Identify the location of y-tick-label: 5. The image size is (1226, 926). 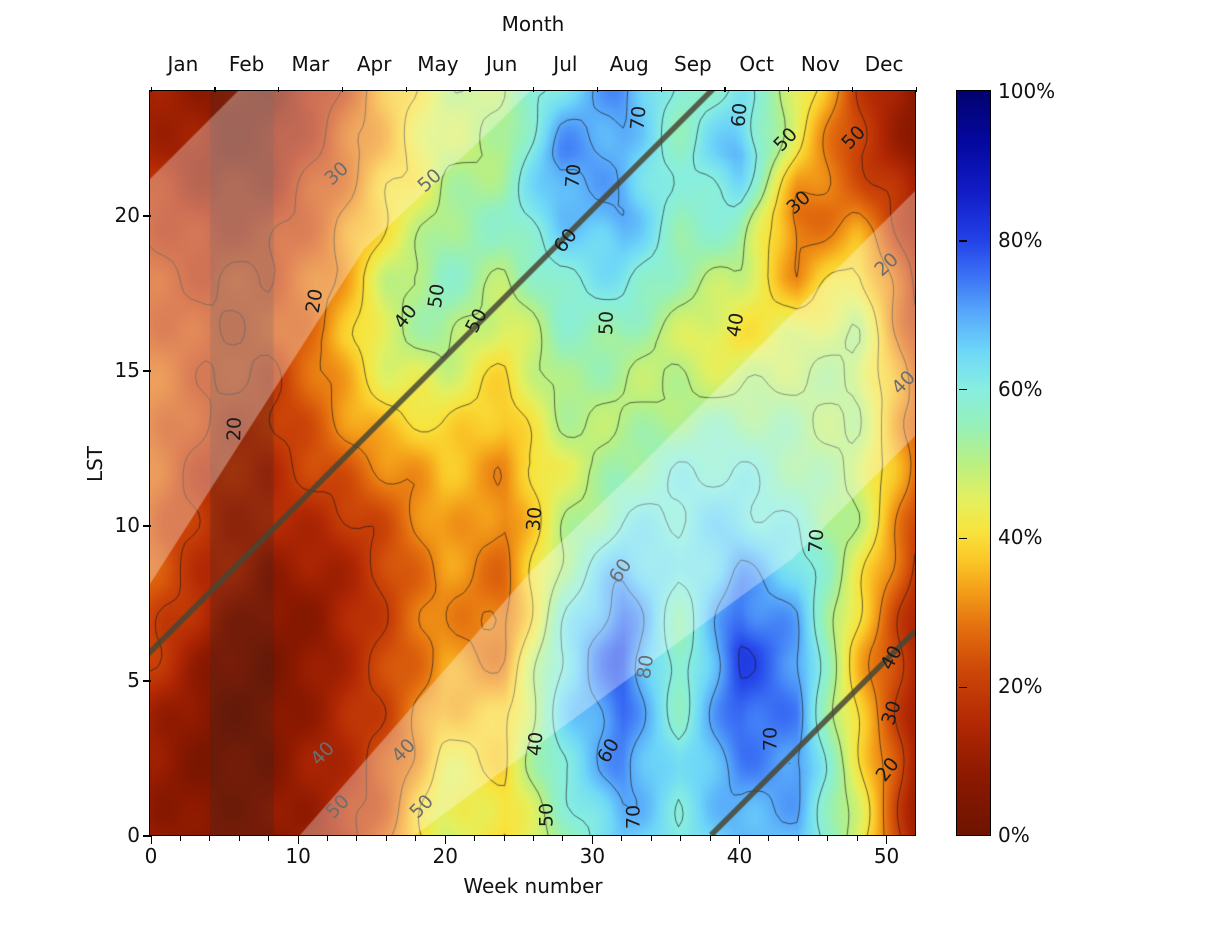
(133, 680).